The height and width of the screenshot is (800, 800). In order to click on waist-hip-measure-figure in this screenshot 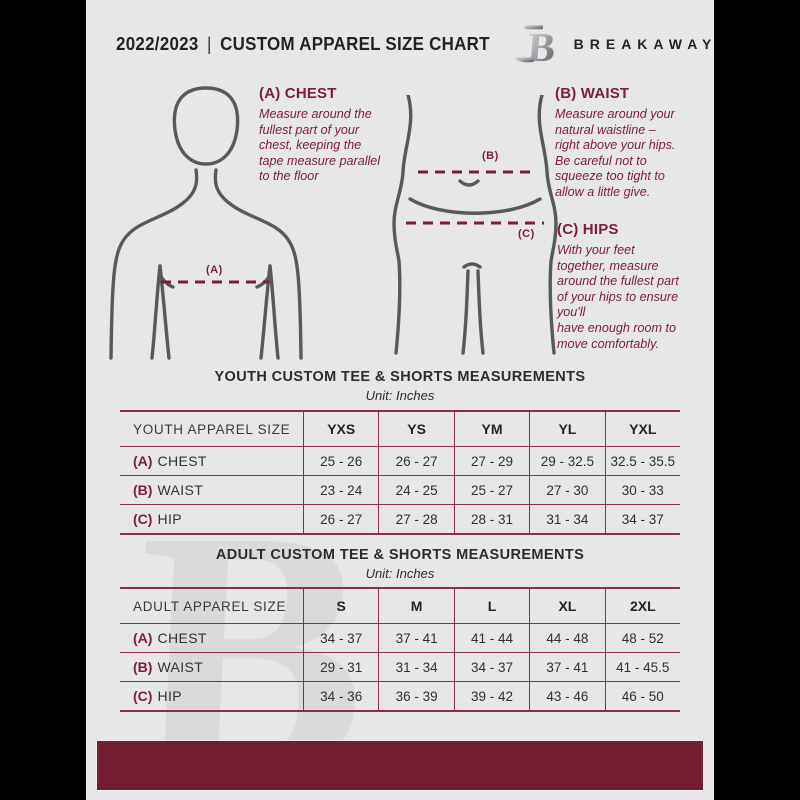, I will do `click(475, 225)`.